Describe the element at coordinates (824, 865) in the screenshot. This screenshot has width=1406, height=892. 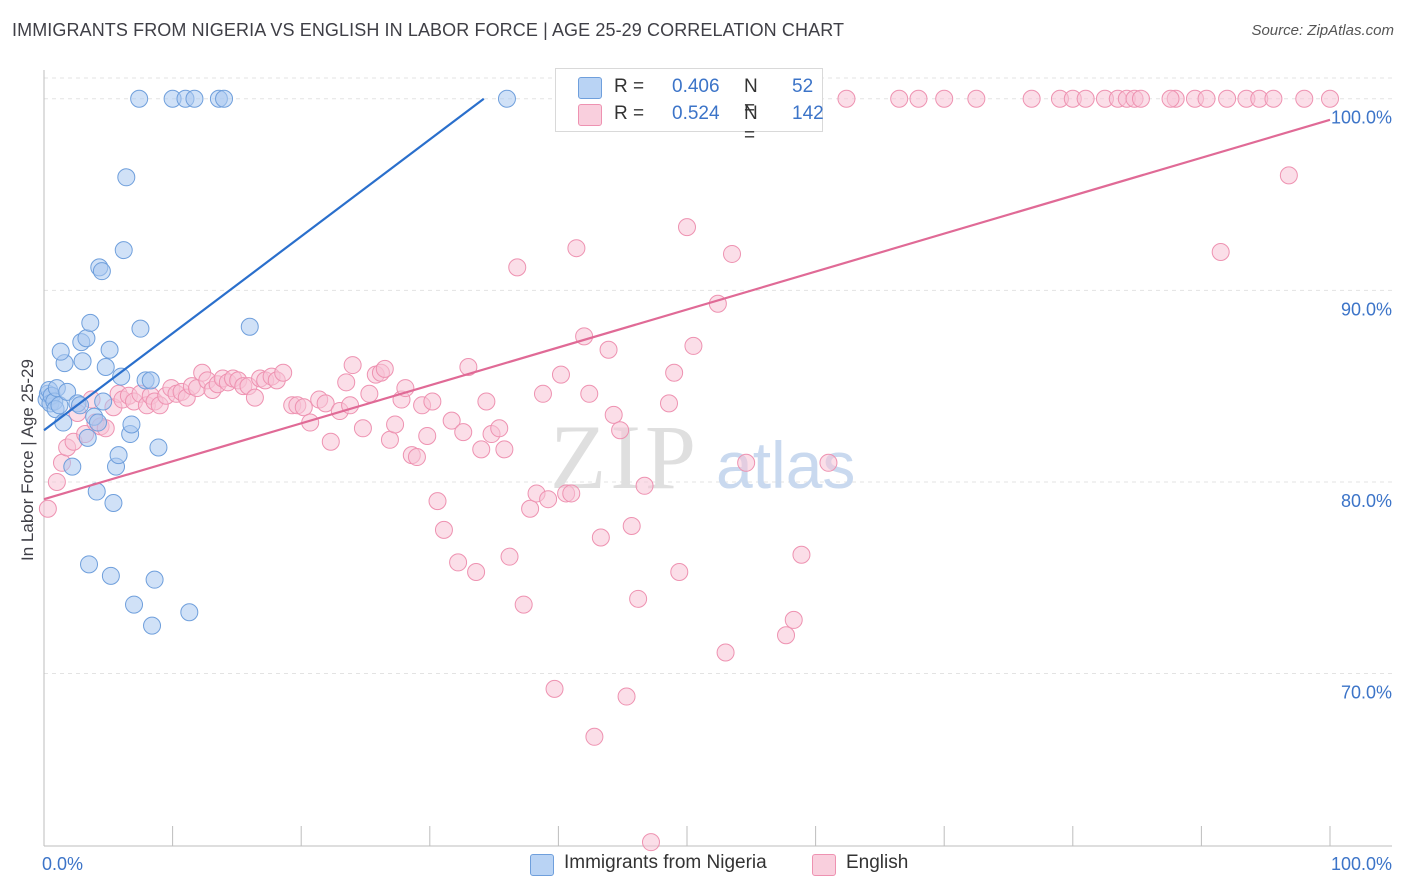
I see `legend-swatch-english` at that location.